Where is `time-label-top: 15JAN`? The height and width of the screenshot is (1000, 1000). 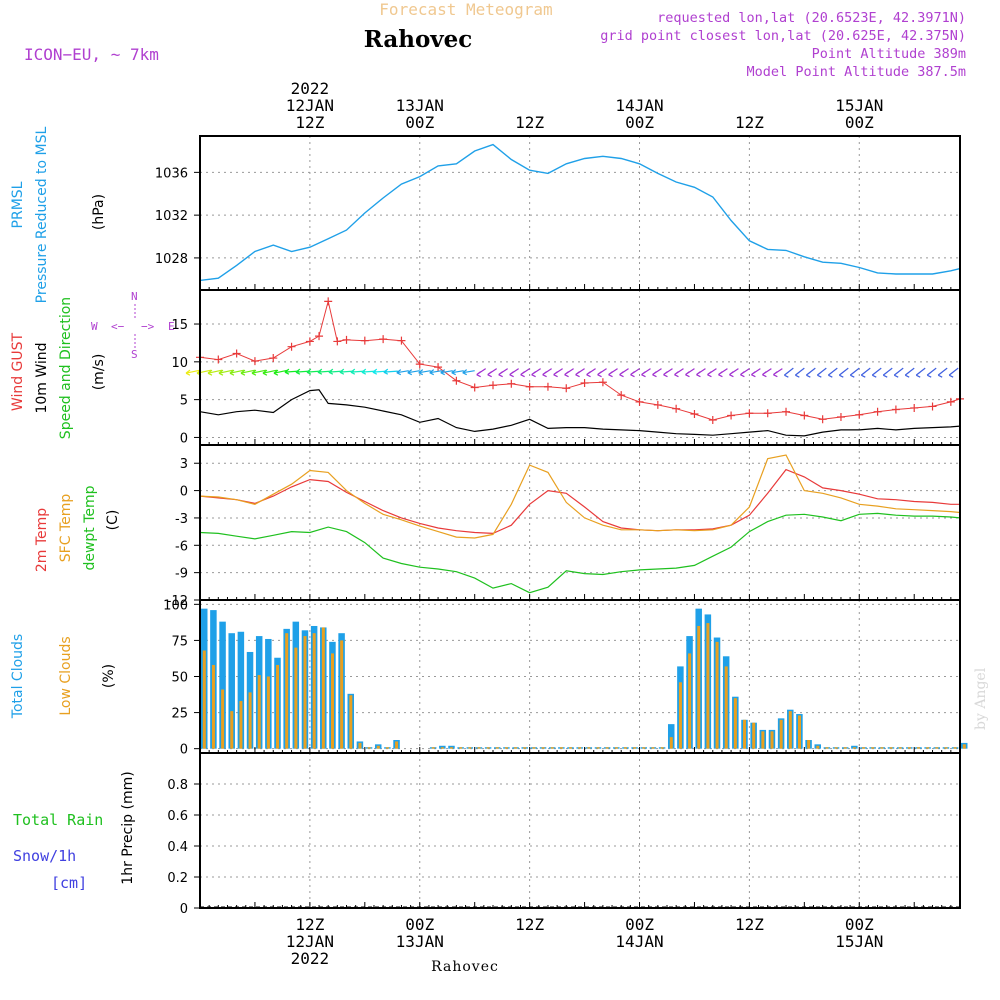
time-label-top: 15JAN is located at coordinates (859, 105).